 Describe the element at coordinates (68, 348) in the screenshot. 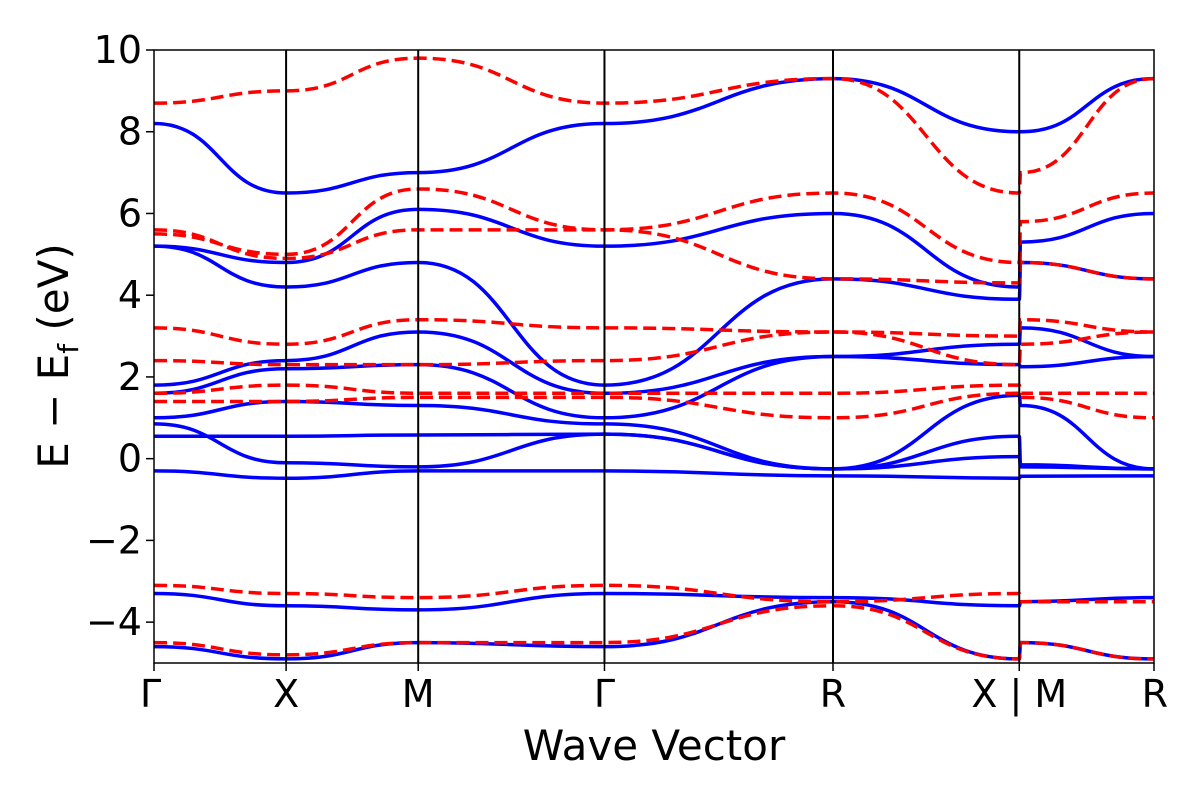

I see `y-axis-title-subscript: f` at that location.